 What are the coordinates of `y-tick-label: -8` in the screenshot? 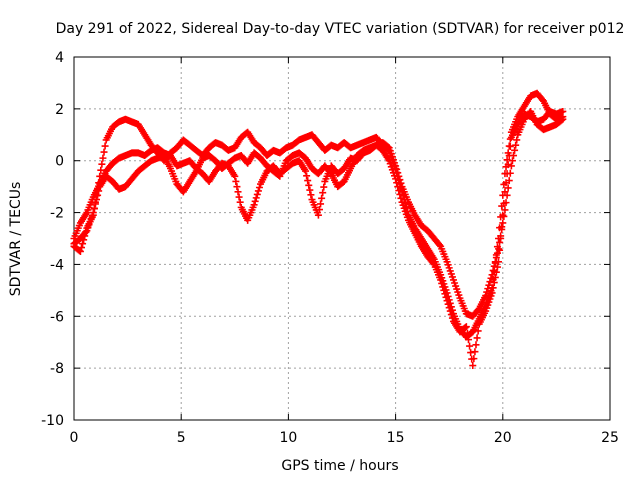 It's located at (57, 369).